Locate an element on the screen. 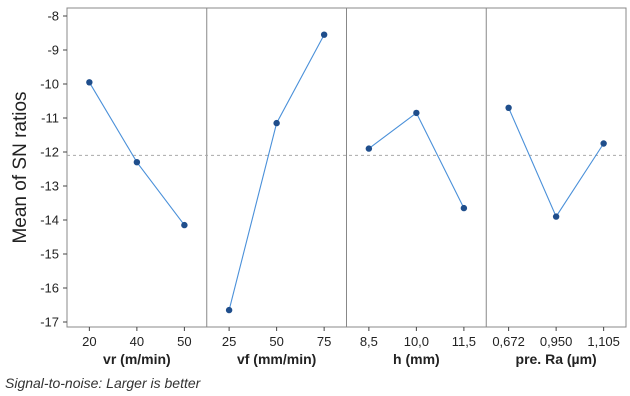 The width and height of the screenshot is (630, 396). factor-label: pre. Ra (µm) is located at coordinates (556, 359).